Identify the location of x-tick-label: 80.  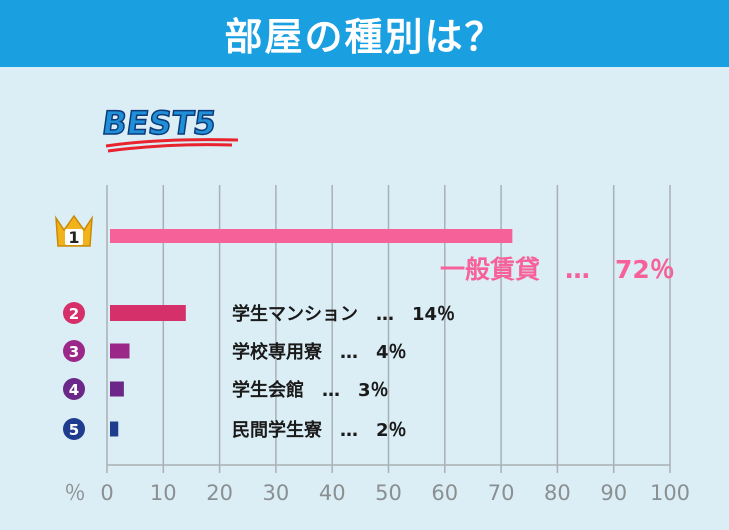
(557, 493).